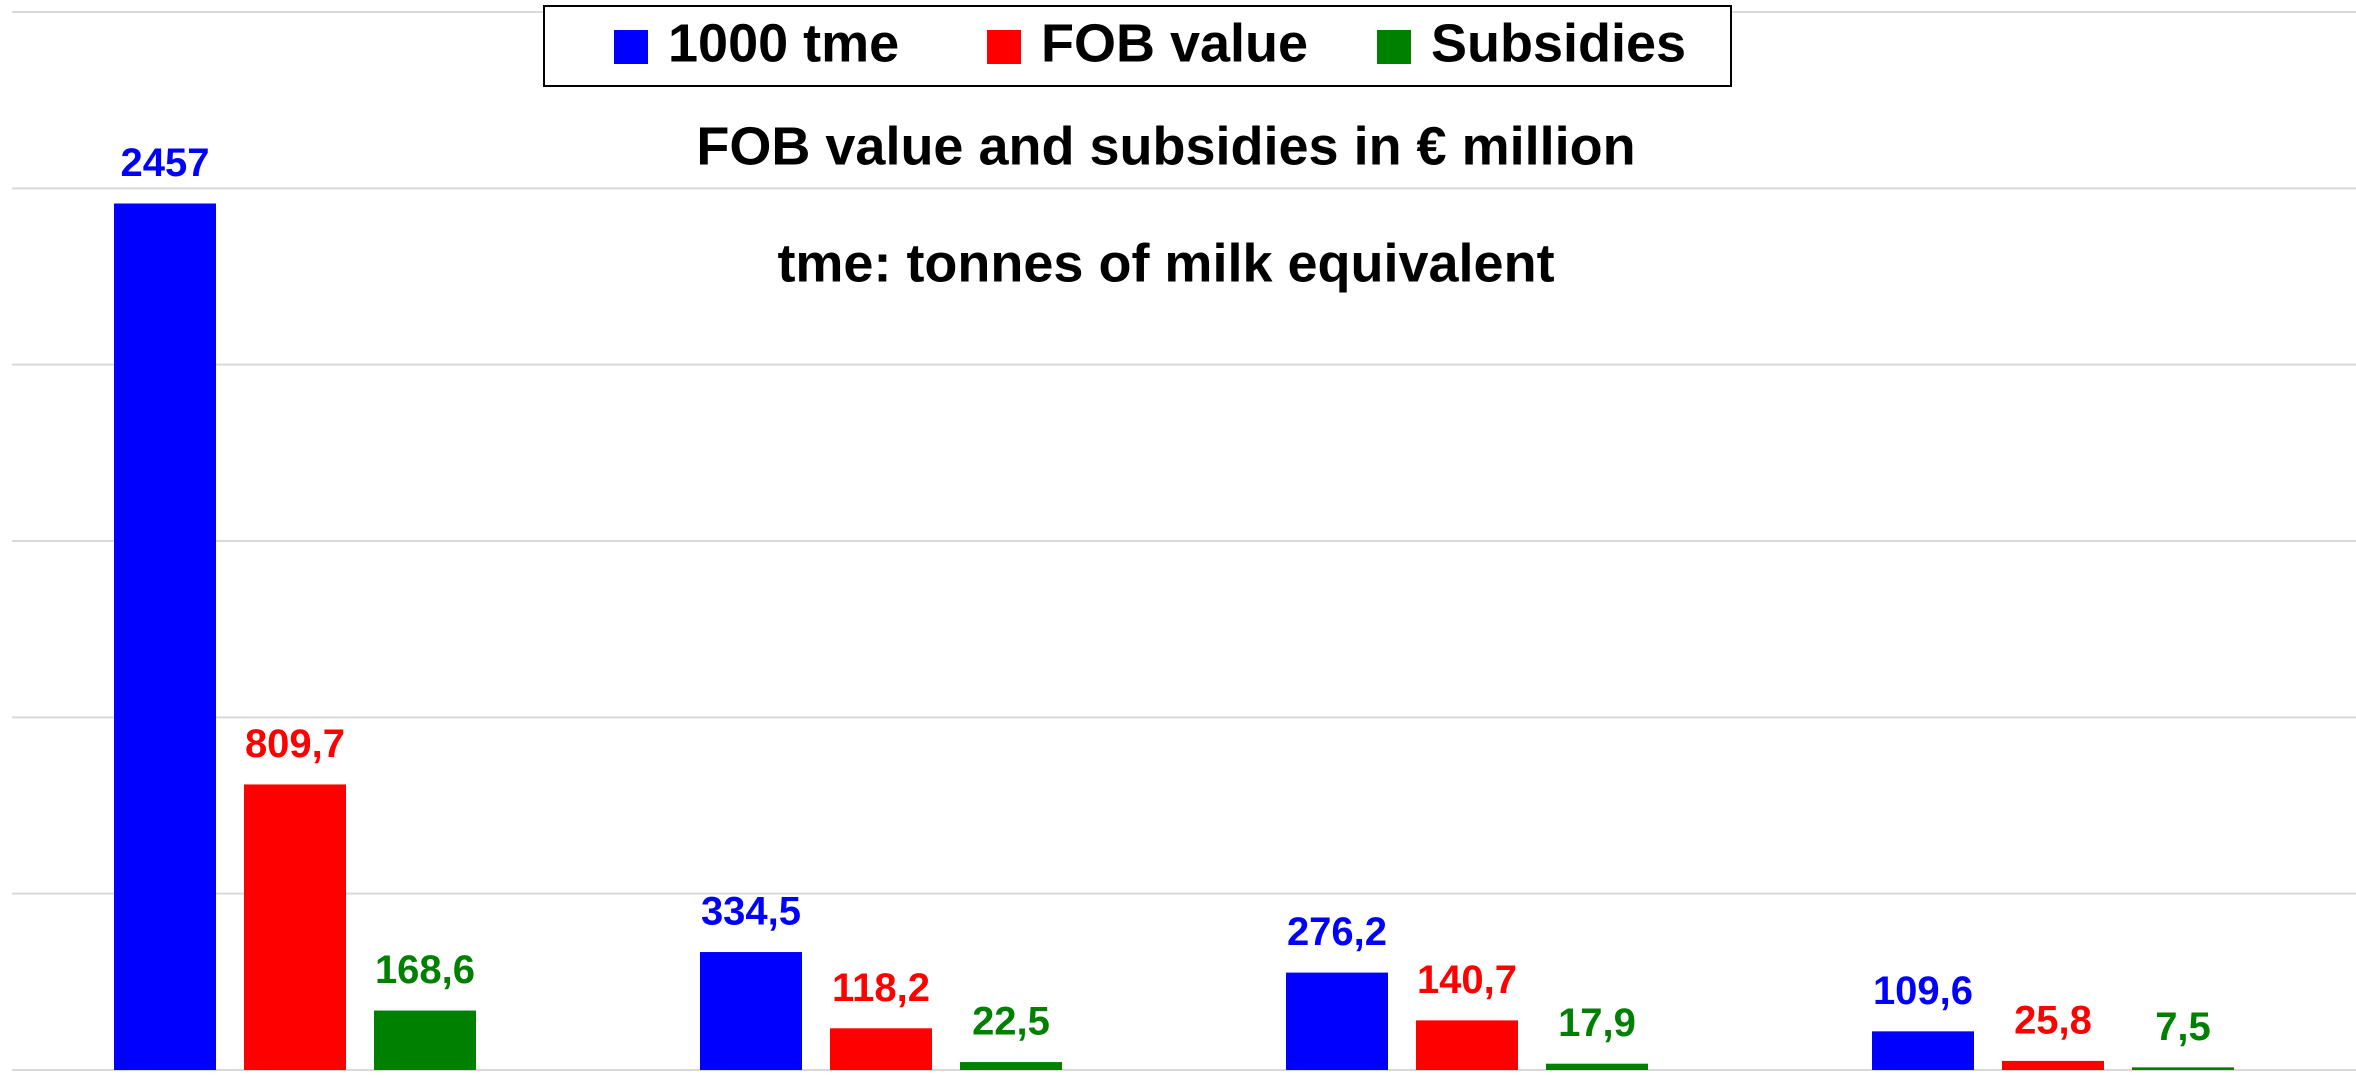  Describe the element at coordinates (751, 912) in the screenshot. I see `value-label: 334,5` at that location.